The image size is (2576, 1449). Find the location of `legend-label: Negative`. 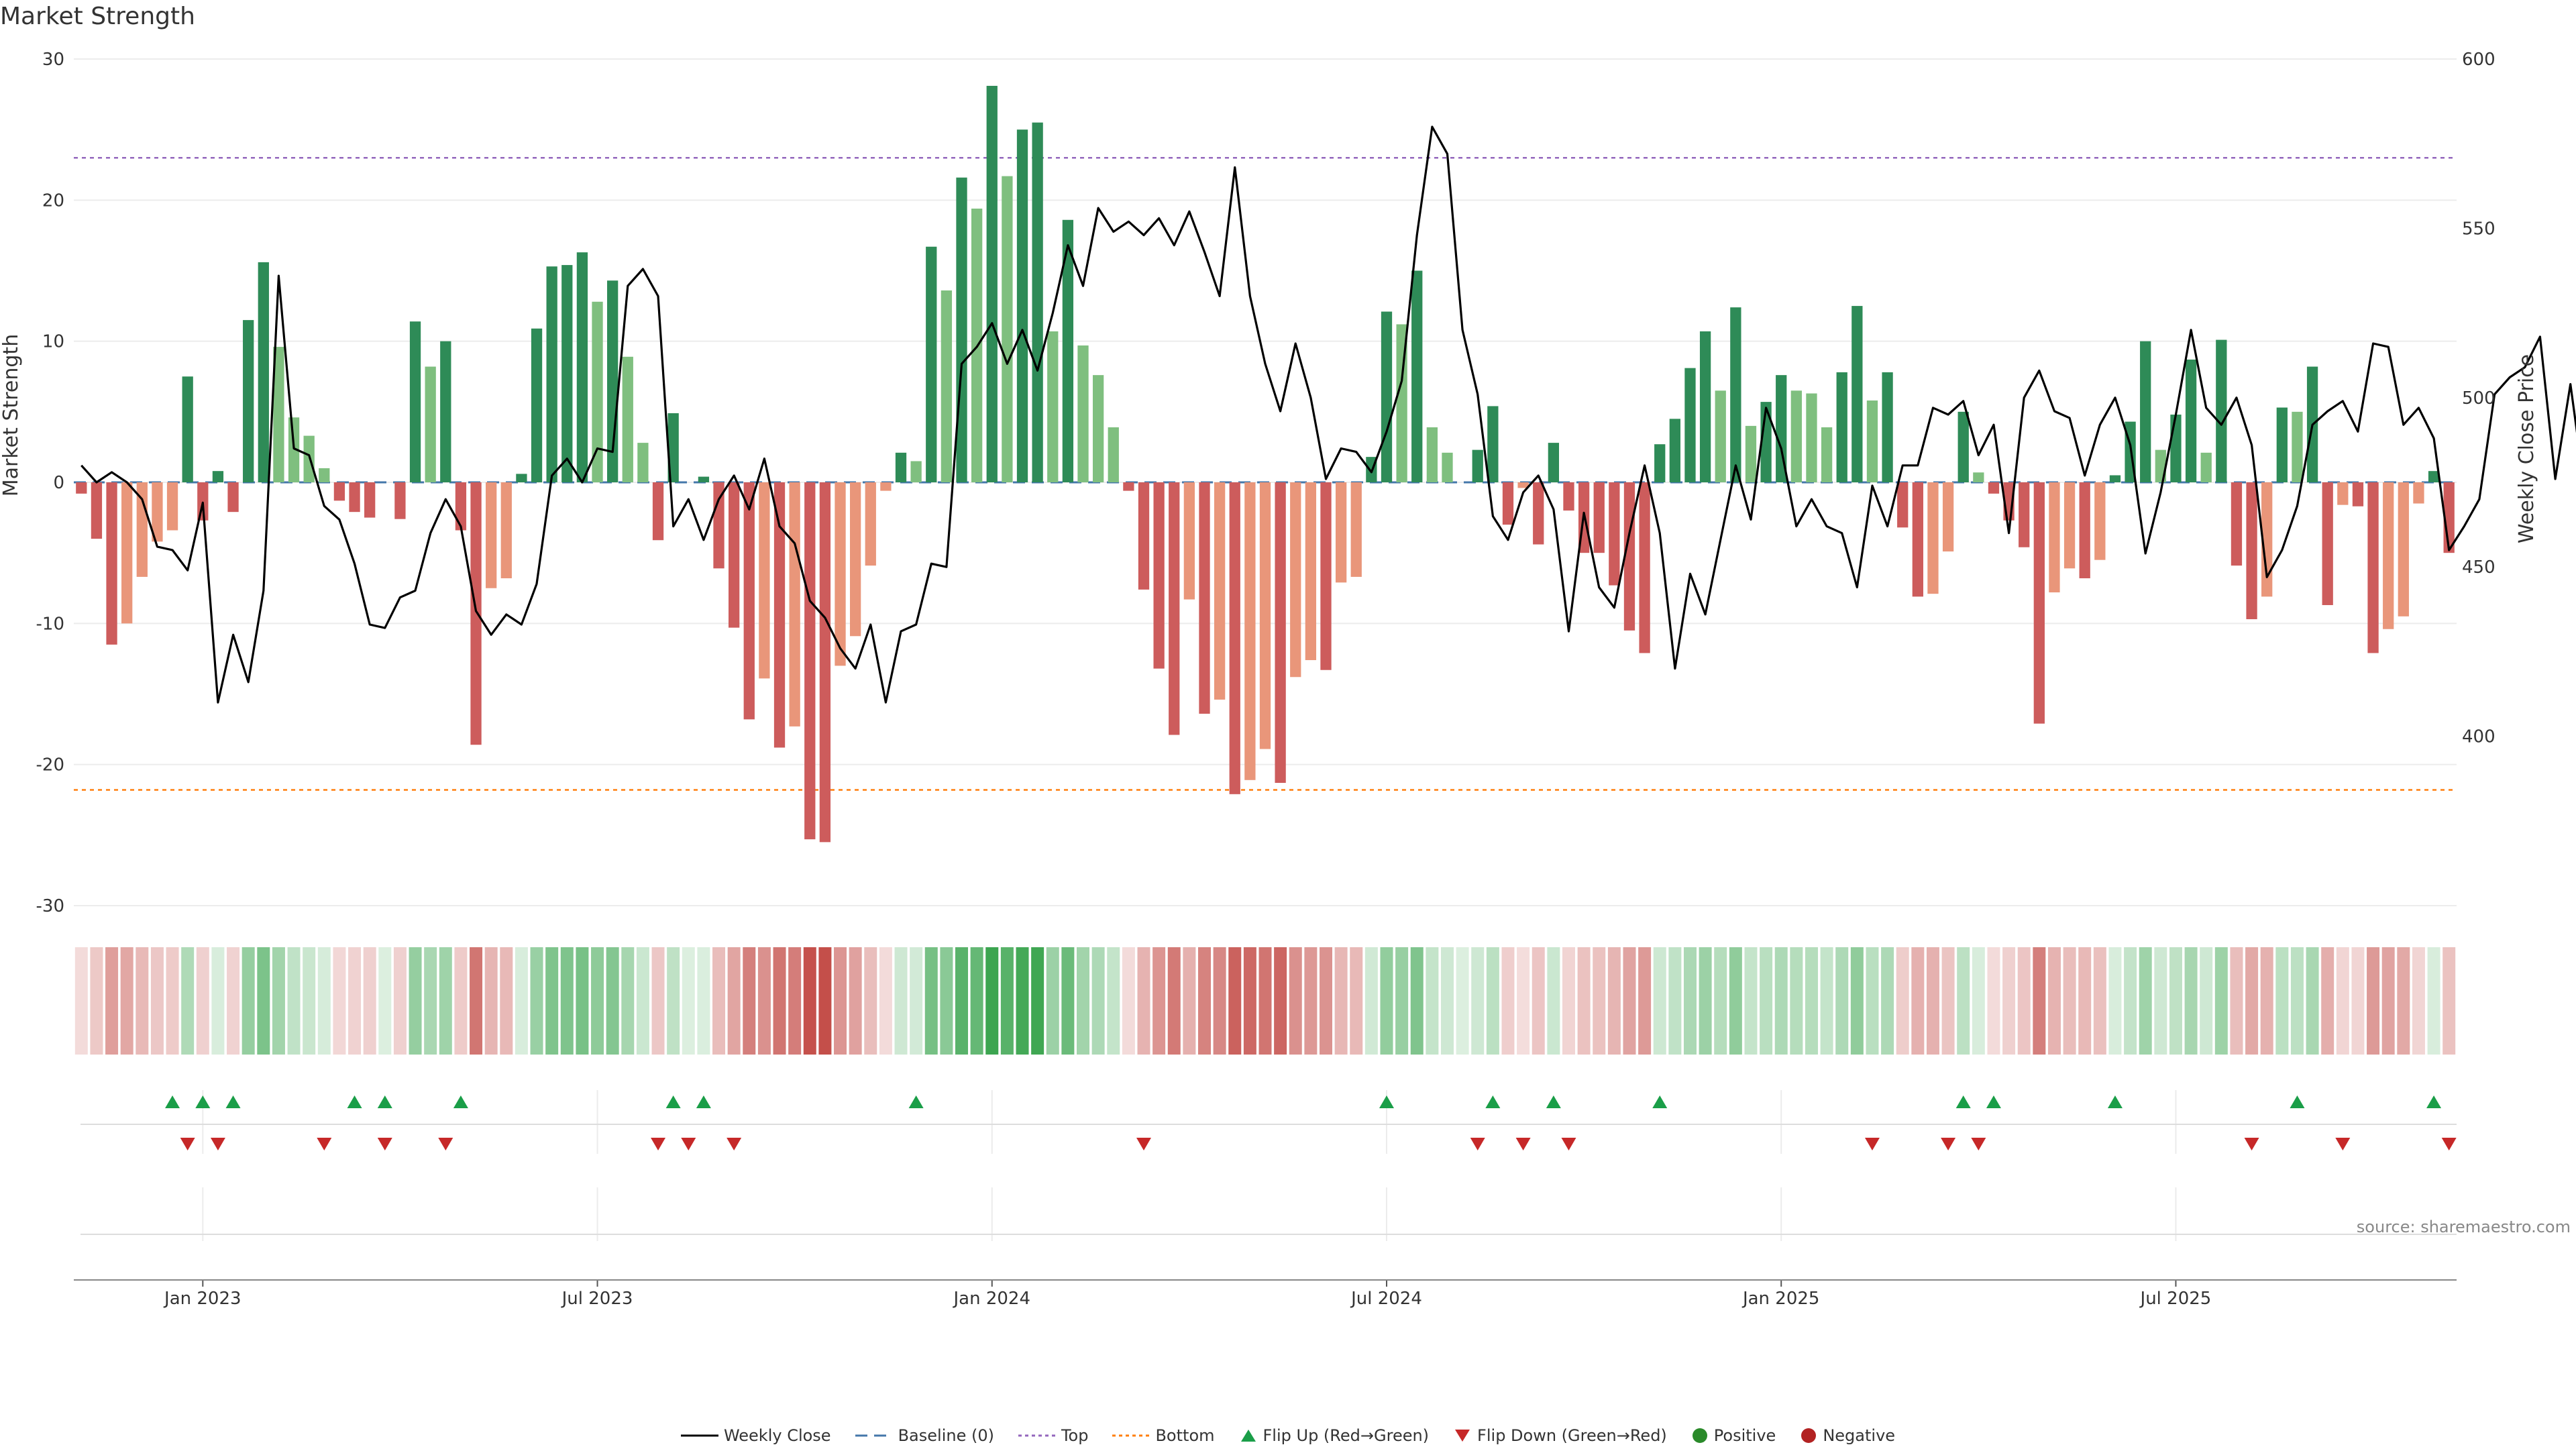

legend-label: Negative is located at coordinates (1859, 1435).